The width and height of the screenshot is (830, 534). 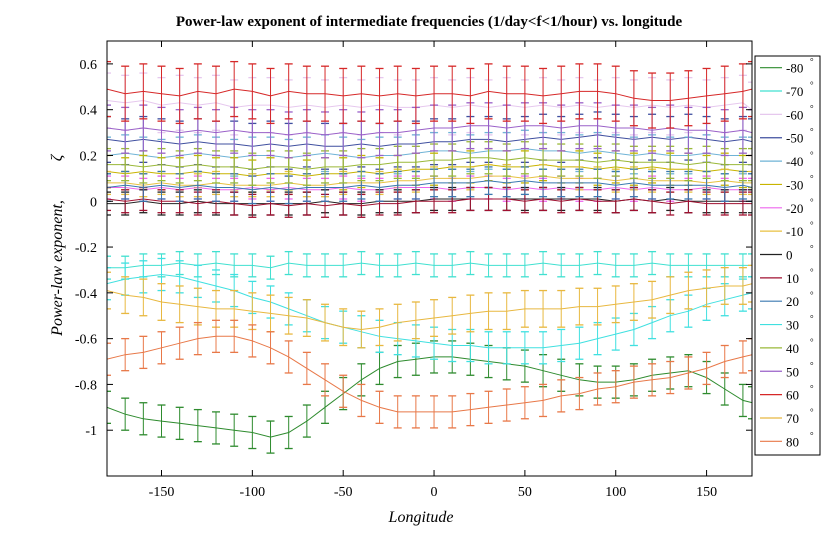 I want to click on legend-label: 70, so click(x=792, y=418).